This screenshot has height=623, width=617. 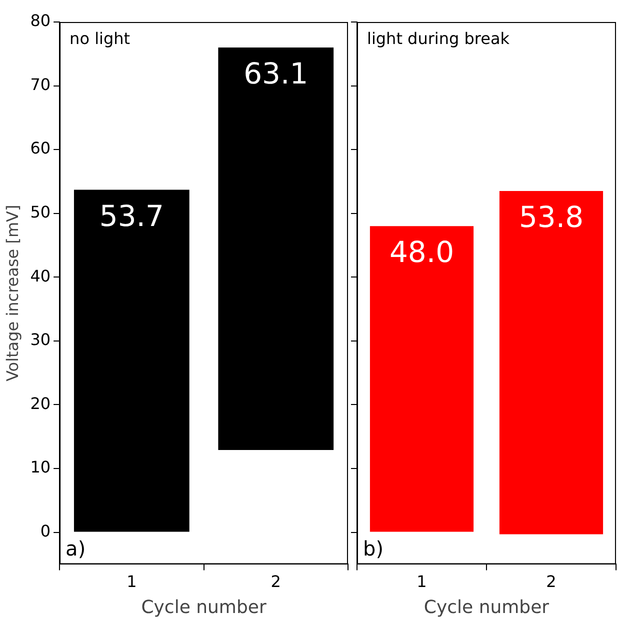 I want to click on annotation: b), so click(x=373, y=548).